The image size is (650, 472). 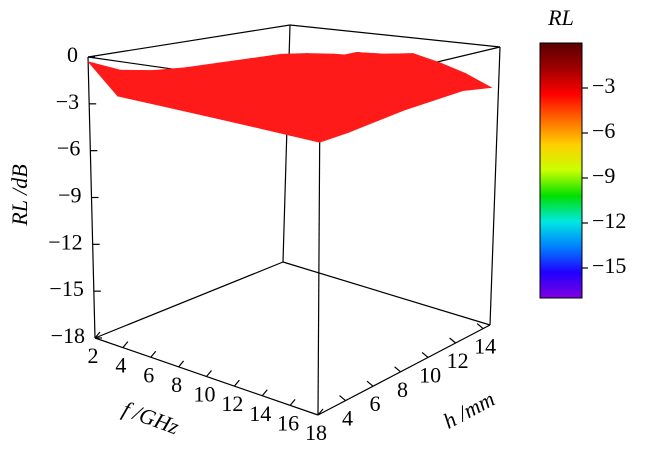 I want to click on z-tick-label: −9, so click(x=69, y=195).